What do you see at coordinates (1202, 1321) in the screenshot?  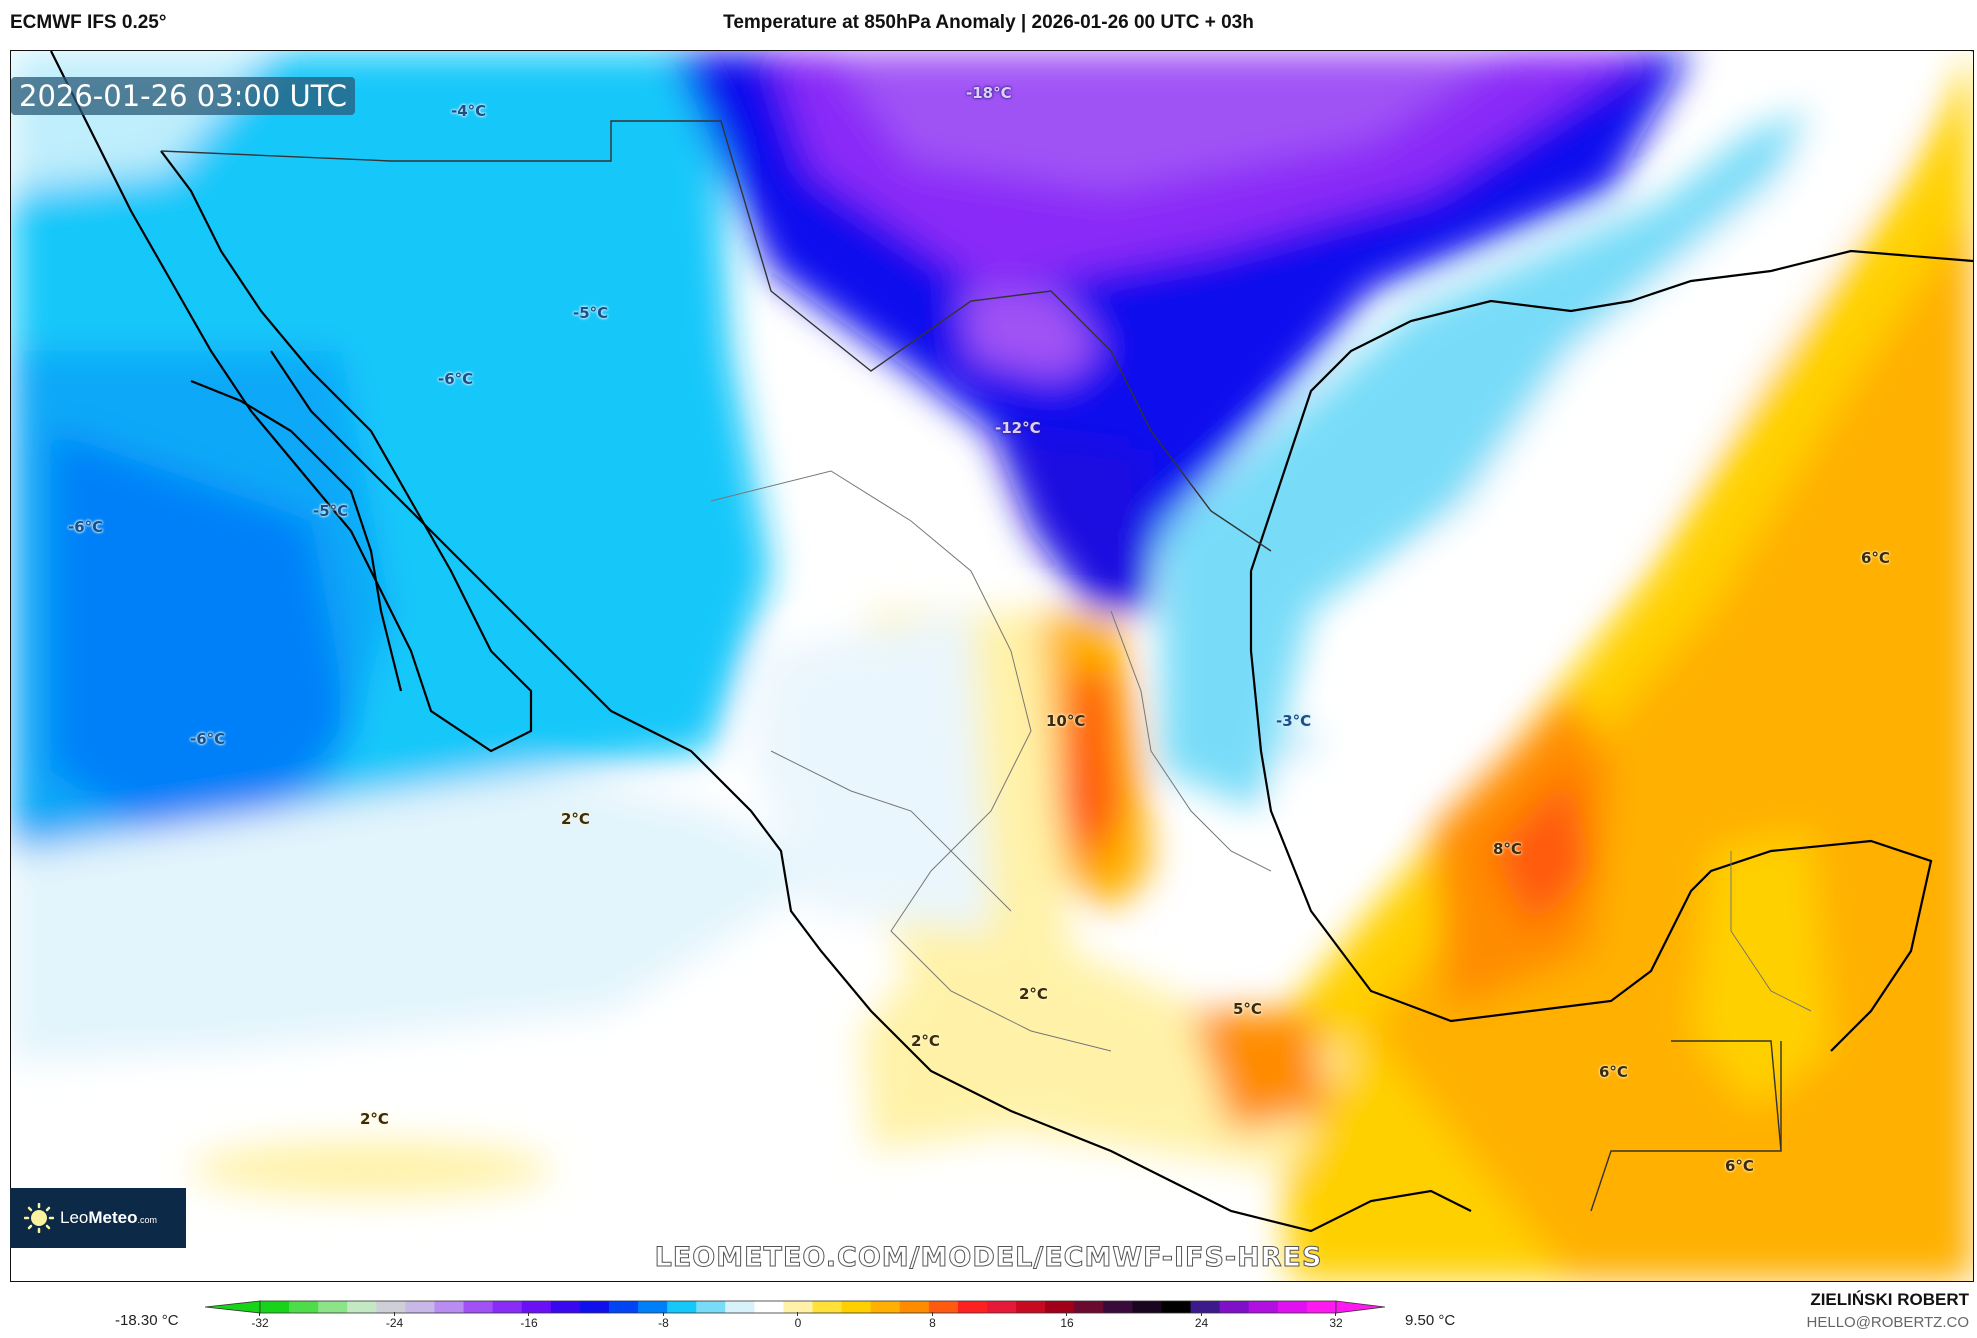 I see `colorbar-tick: 24` at bounding box center [1202, 1321].